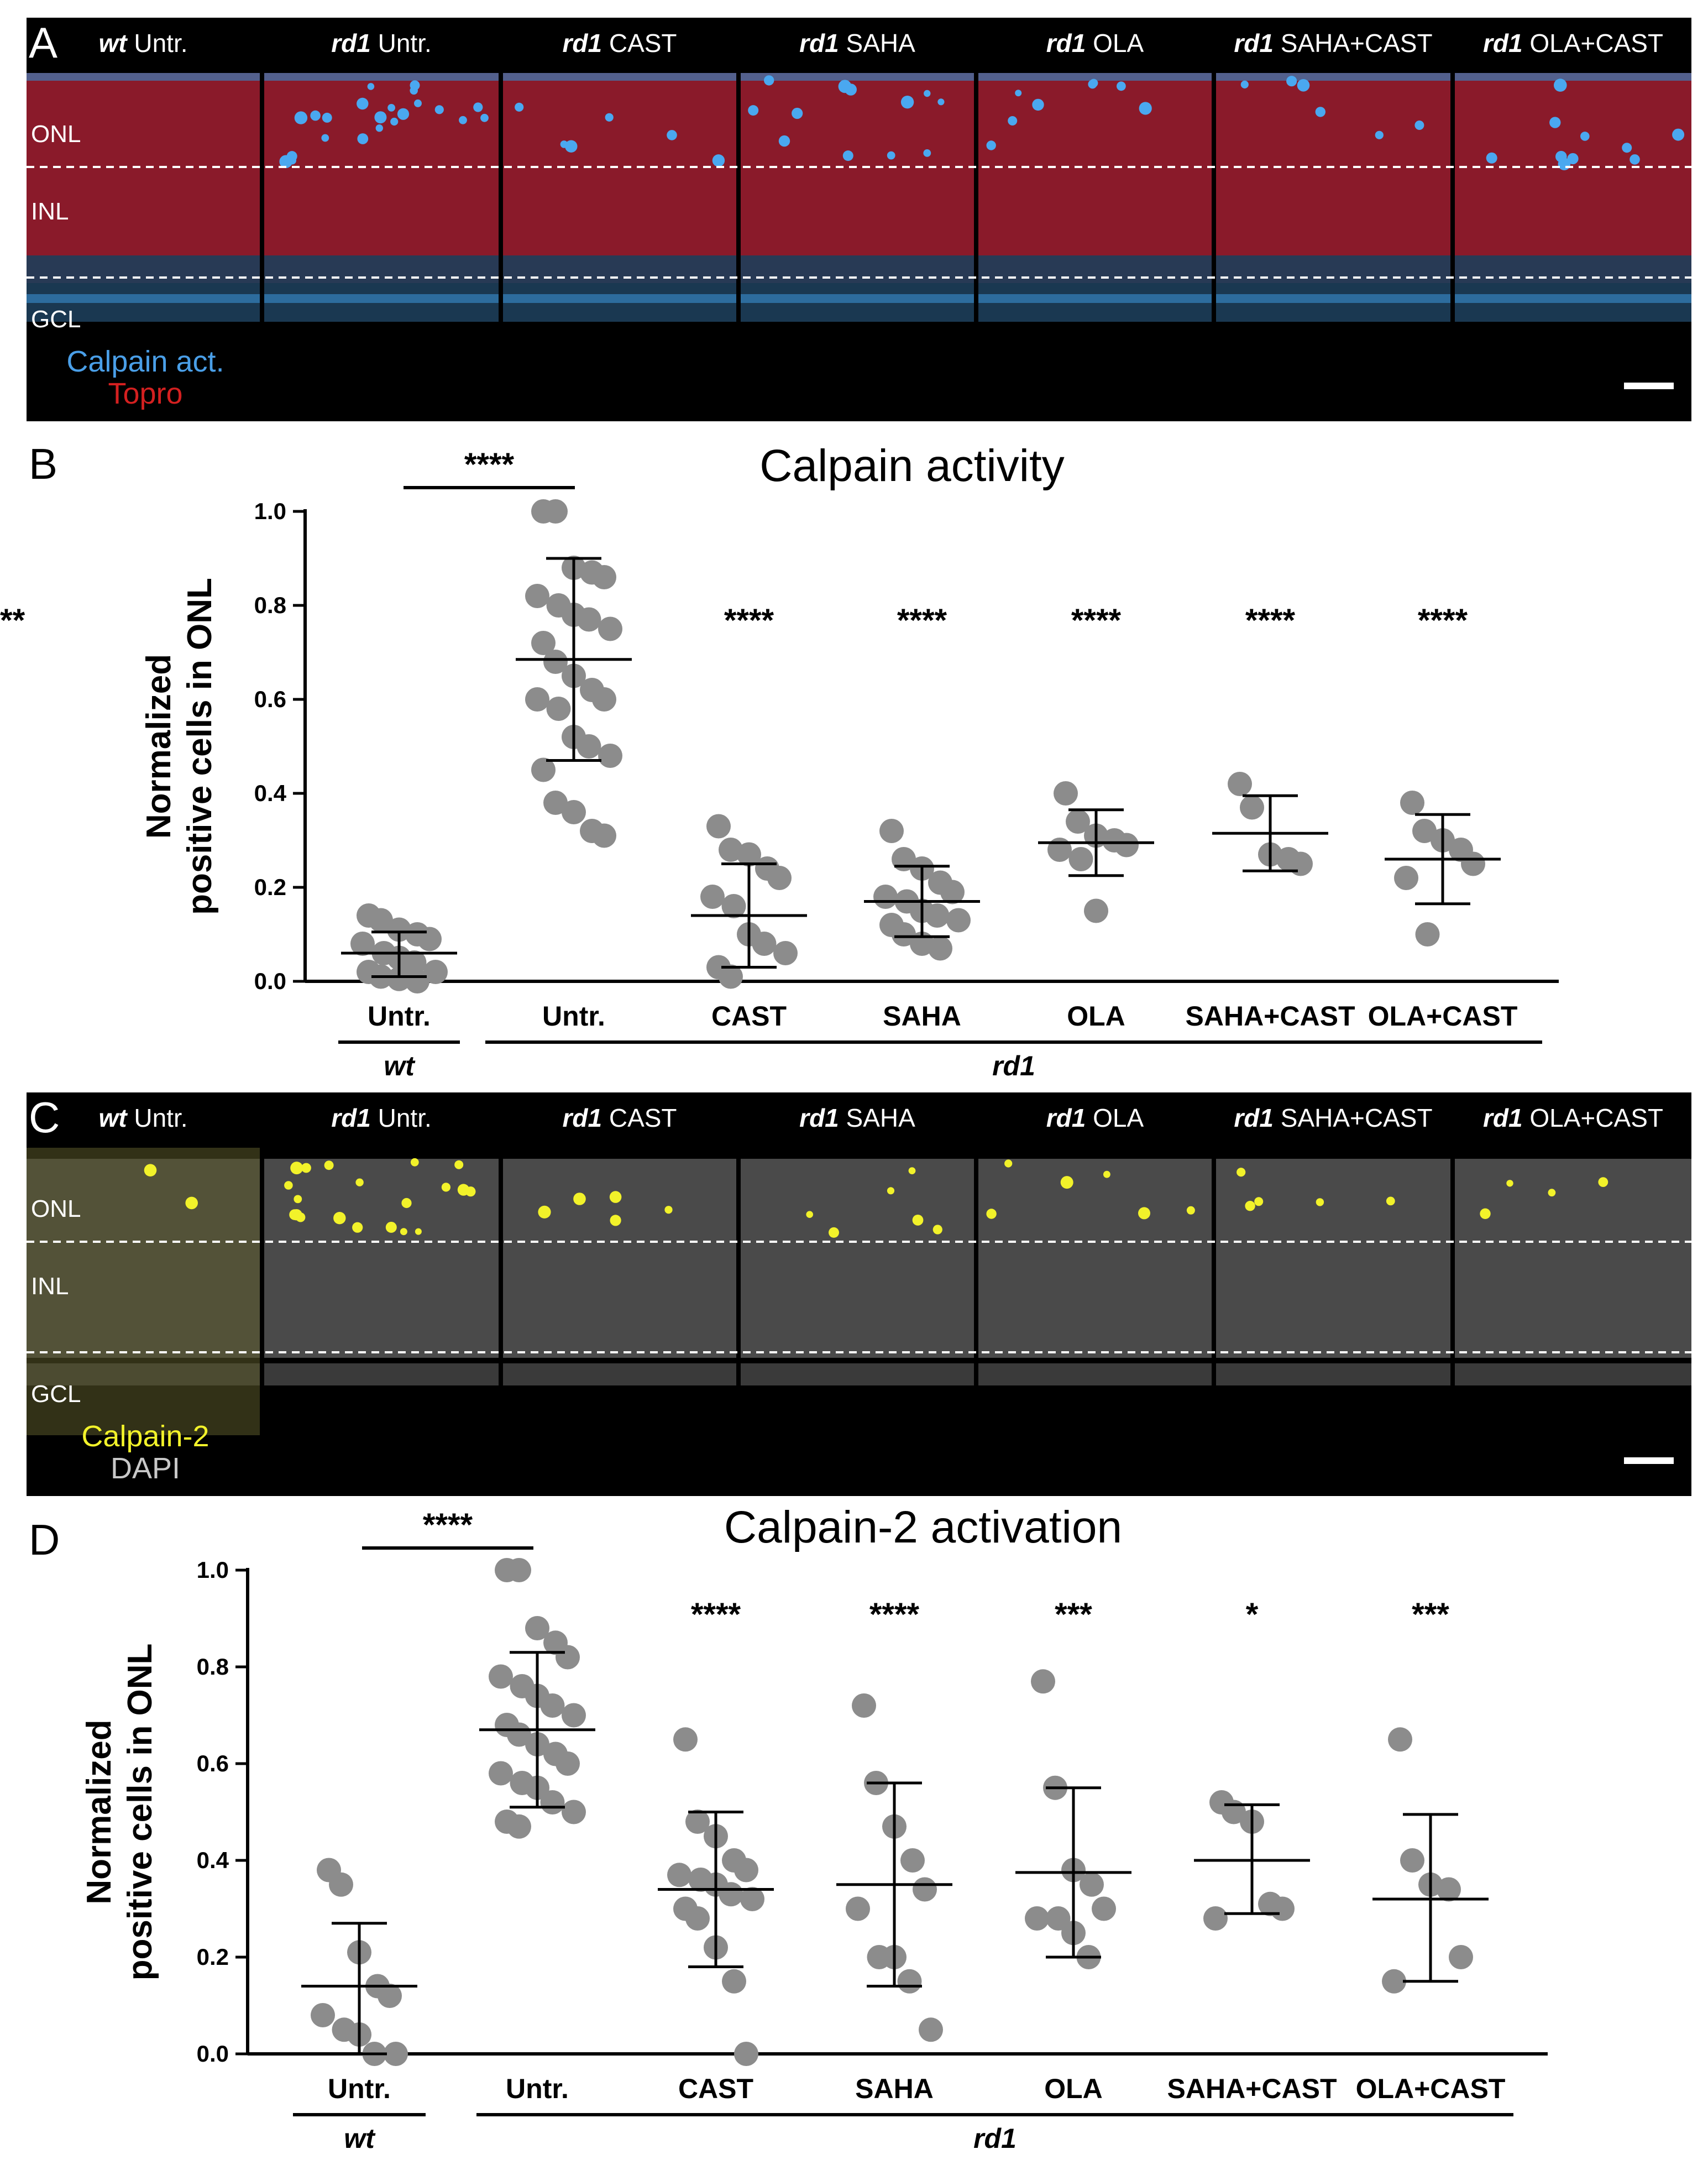 This screenshot has width=1708, height=2165. Describe the element at coordinates (922, 1016) in the screenshot. I see `x-tick-label: SAHA` at that location.